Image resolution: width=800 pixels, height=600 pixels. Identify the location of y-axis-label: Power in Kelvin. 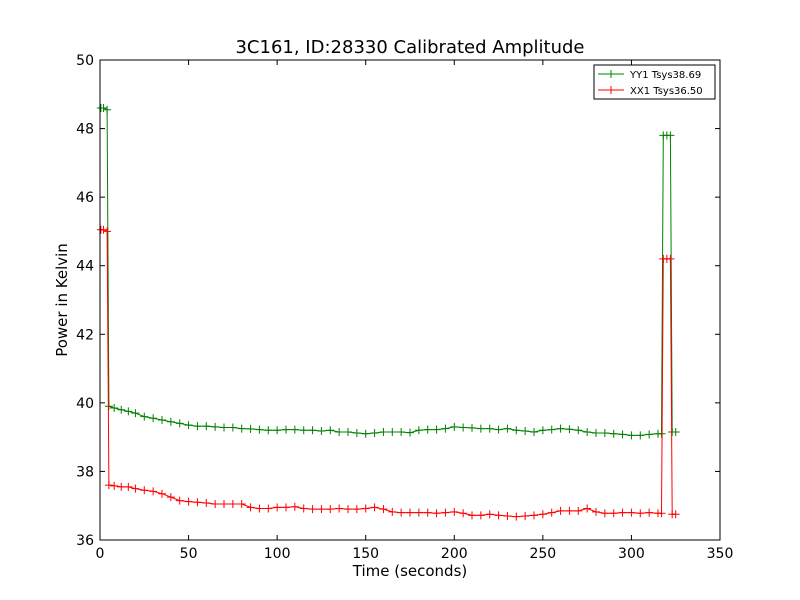
(62, 300).